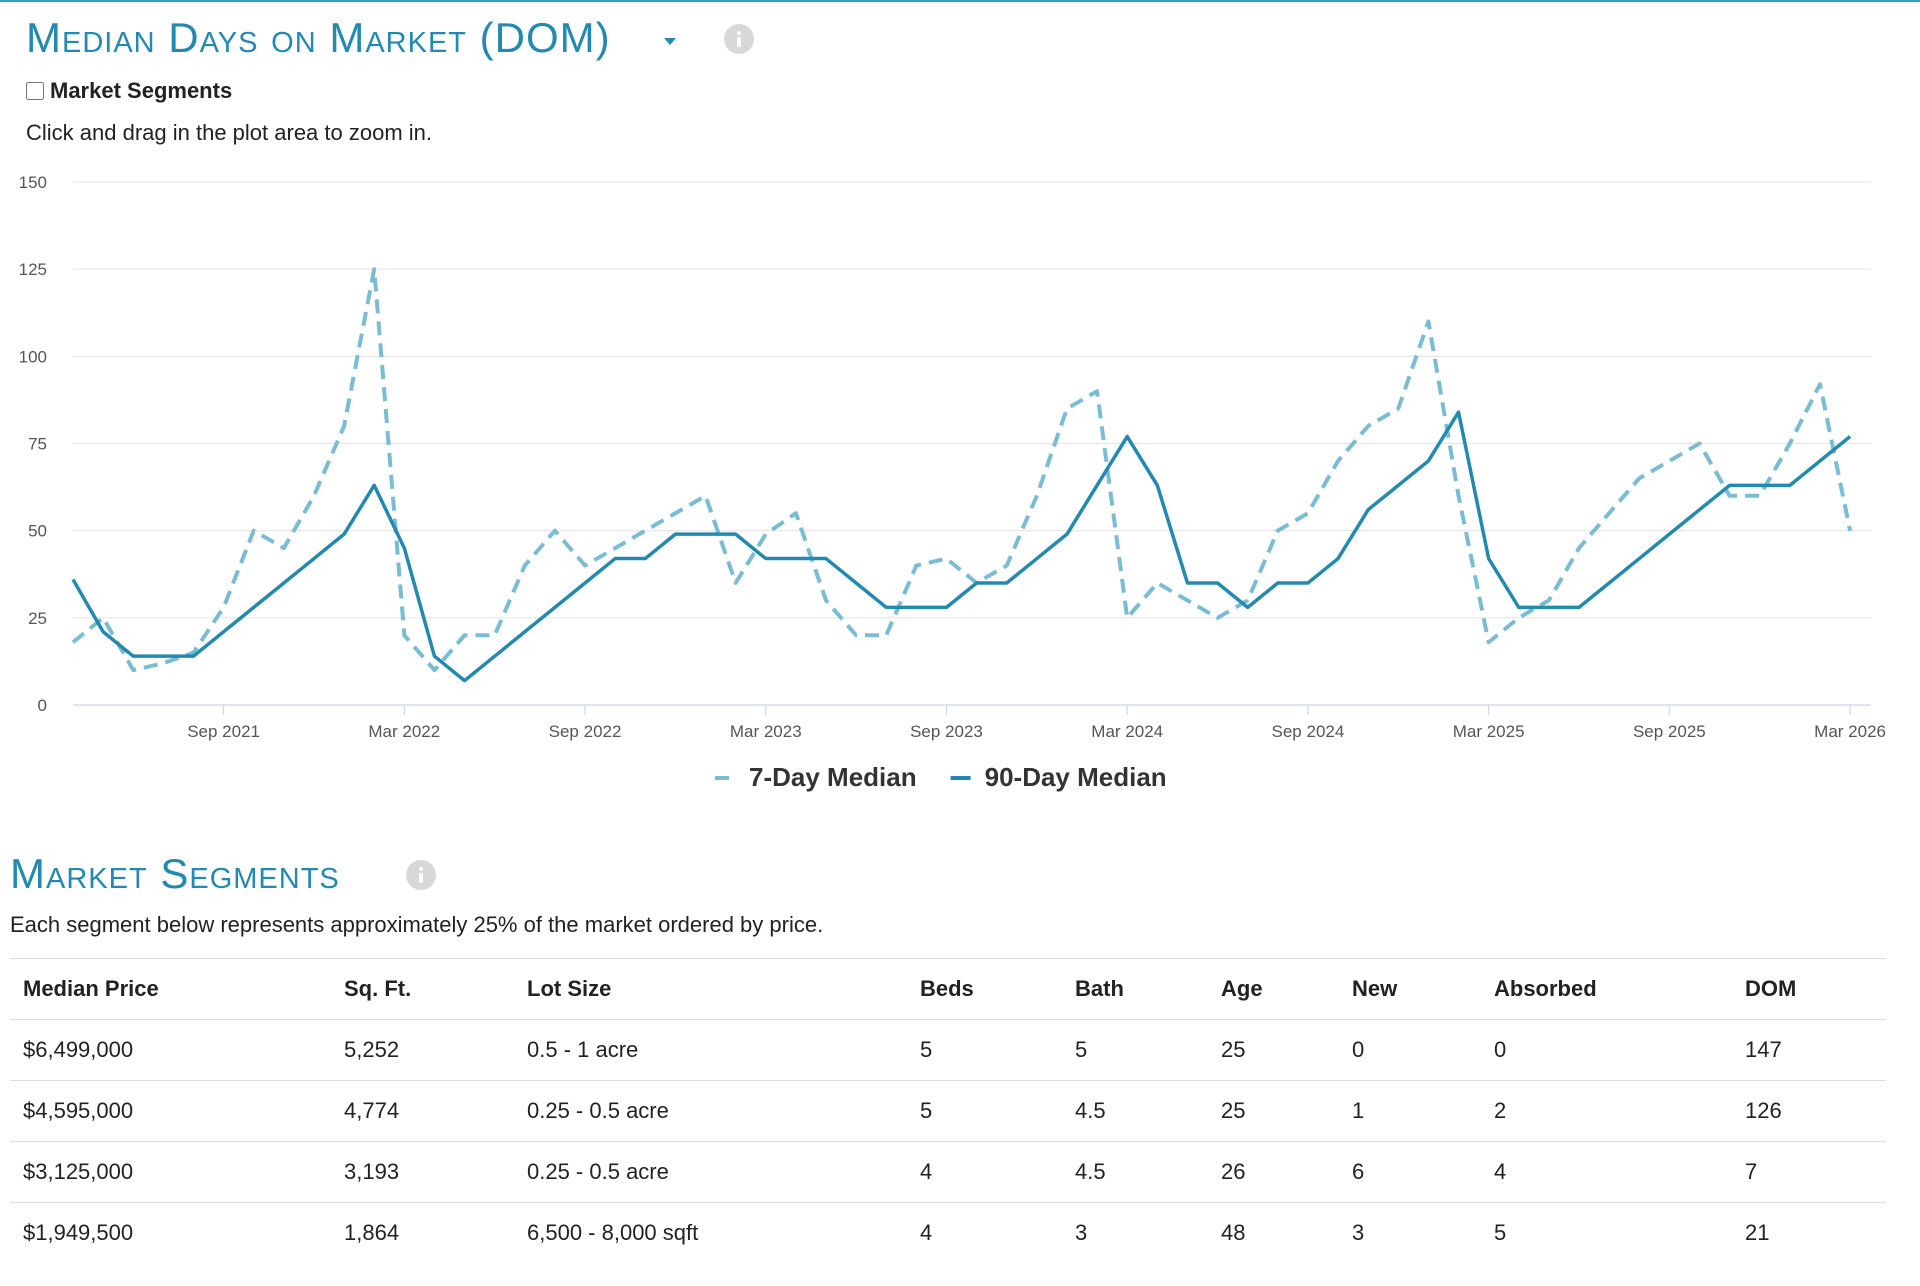  What do you see at coordinates (37, 444) in the screenshot?
I see `y-tick-label: 75` at bounding box center [37, 444].